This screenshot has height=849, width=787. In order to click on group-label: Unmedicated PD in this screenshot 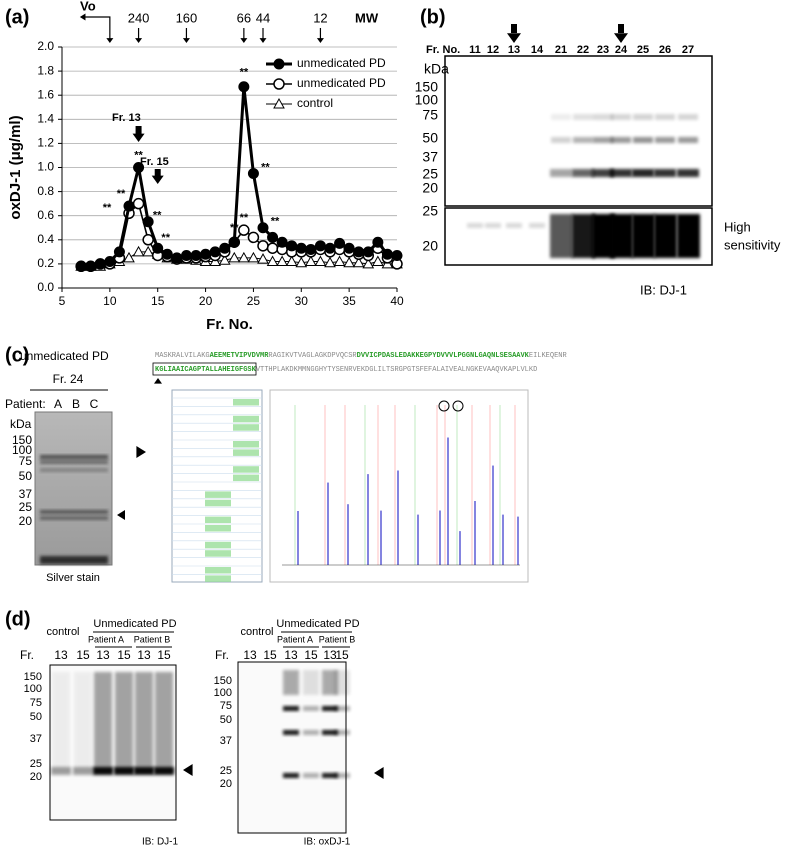, I will do `click(134, 624)`.